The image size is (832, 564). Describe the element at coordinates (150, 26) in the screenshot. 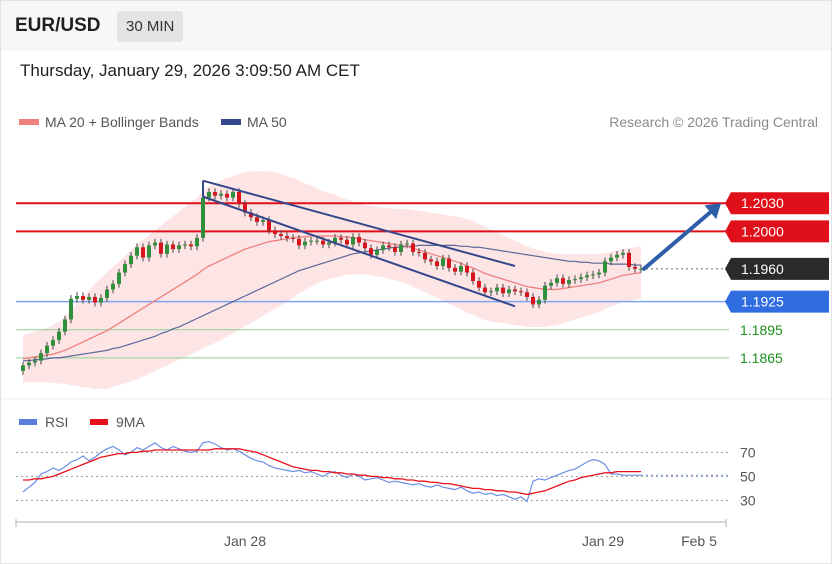

I see `interval-button: 30 MIN` at that location.